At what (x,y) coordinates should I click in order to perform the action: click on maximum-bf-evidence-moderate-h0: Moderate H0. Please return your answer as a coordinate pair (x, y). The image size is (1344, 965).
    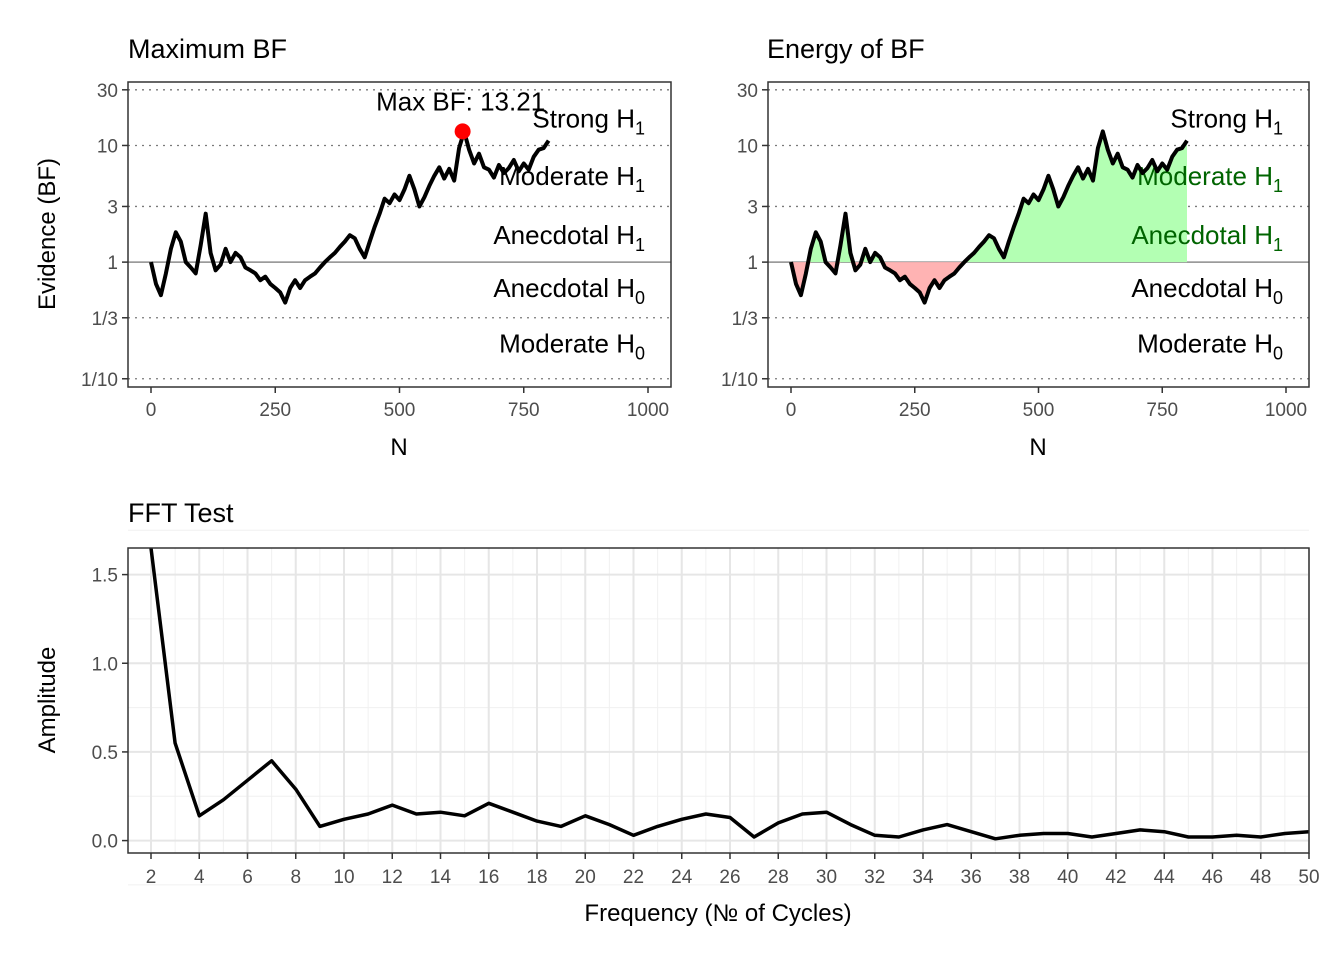
    Looking at the image, I should click on (572, 346).